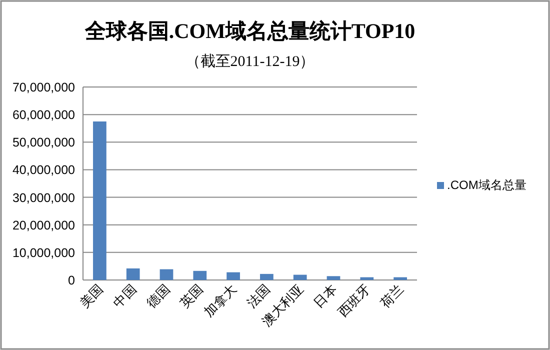 This screenshot has height=350, width=550. I want to click on x-tick-label: 德国, so click(158, 296).